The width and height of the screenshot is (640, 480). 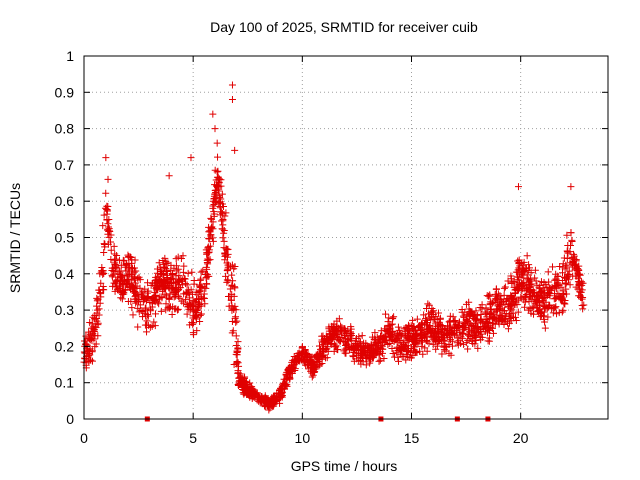 What do you see at coordinates (193, 438) in the screenshot?
I see `x-tick-label: 5` at bounding box center [193, 438].